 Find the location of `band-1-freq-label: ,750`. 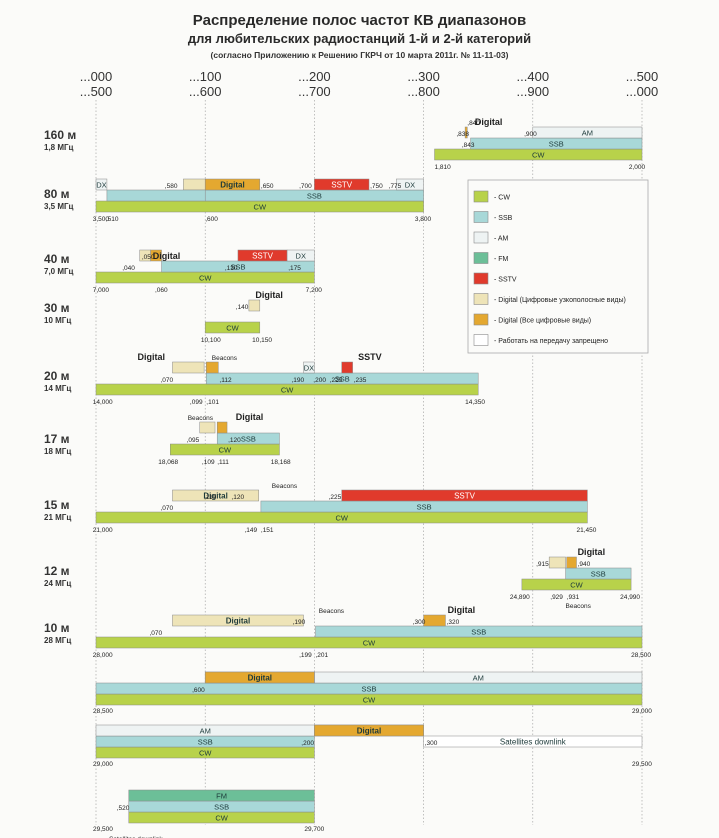

band-1-freq-label: ,750 is located at coordinates (376, 186).